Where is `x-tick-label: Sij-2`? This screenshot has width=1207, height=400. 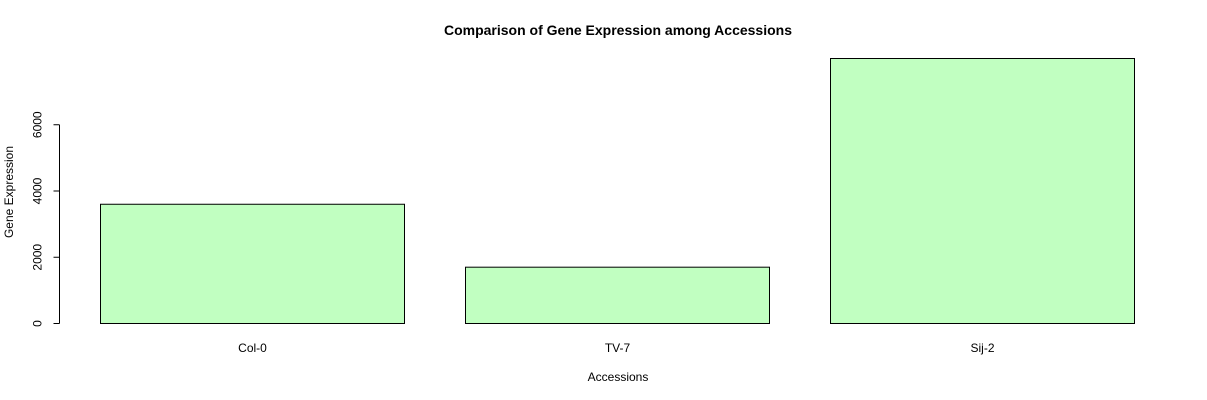
x-tick-label: Sij-2 is located at coordinates (982, 348).